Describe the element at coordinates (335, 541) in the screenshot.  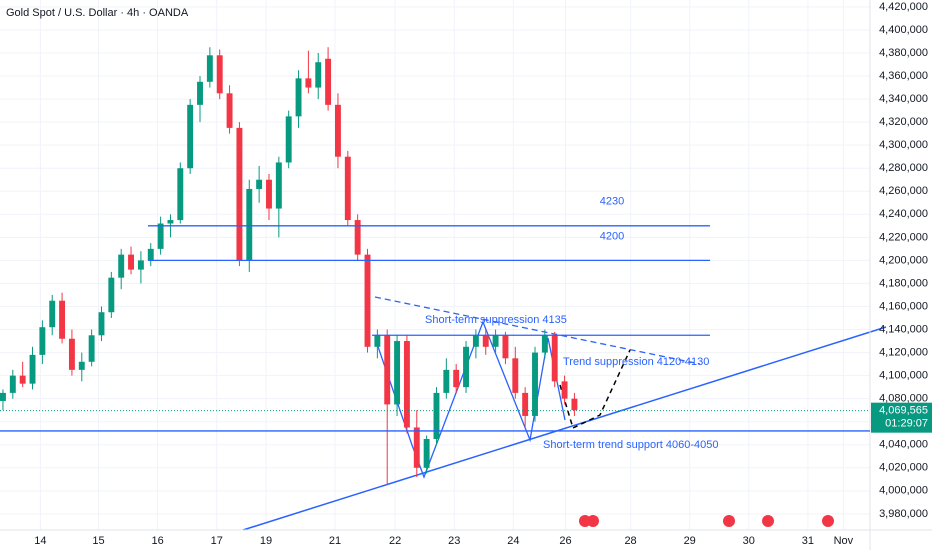
I see `x-tick-label: 21` at that location.